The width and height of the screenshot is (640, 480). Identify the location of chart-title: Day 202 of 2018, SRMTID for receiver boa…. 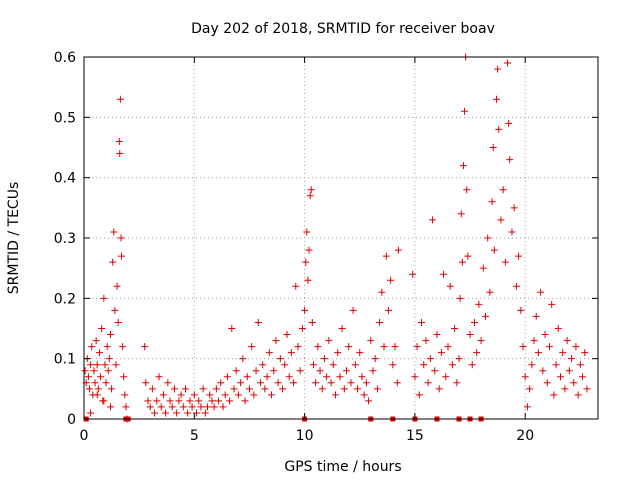
(343, 29).